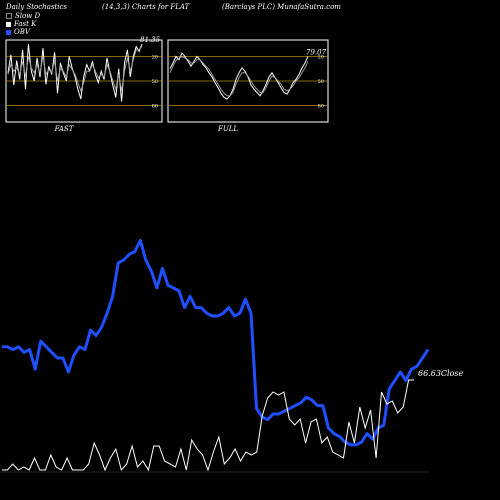 The width and height of the screenshot is (500, 500). Describe the element at coordinates (227, 129) in the screenshot. I see `panel-title-full: FULL` at that location.